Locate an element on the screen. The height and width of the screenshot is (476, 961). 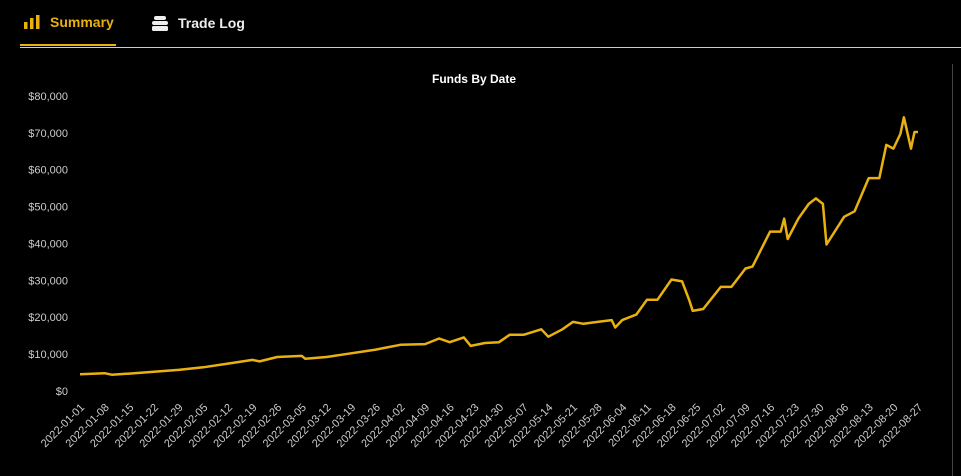
summary-tab: Summary is located at coordinates (68, 23).